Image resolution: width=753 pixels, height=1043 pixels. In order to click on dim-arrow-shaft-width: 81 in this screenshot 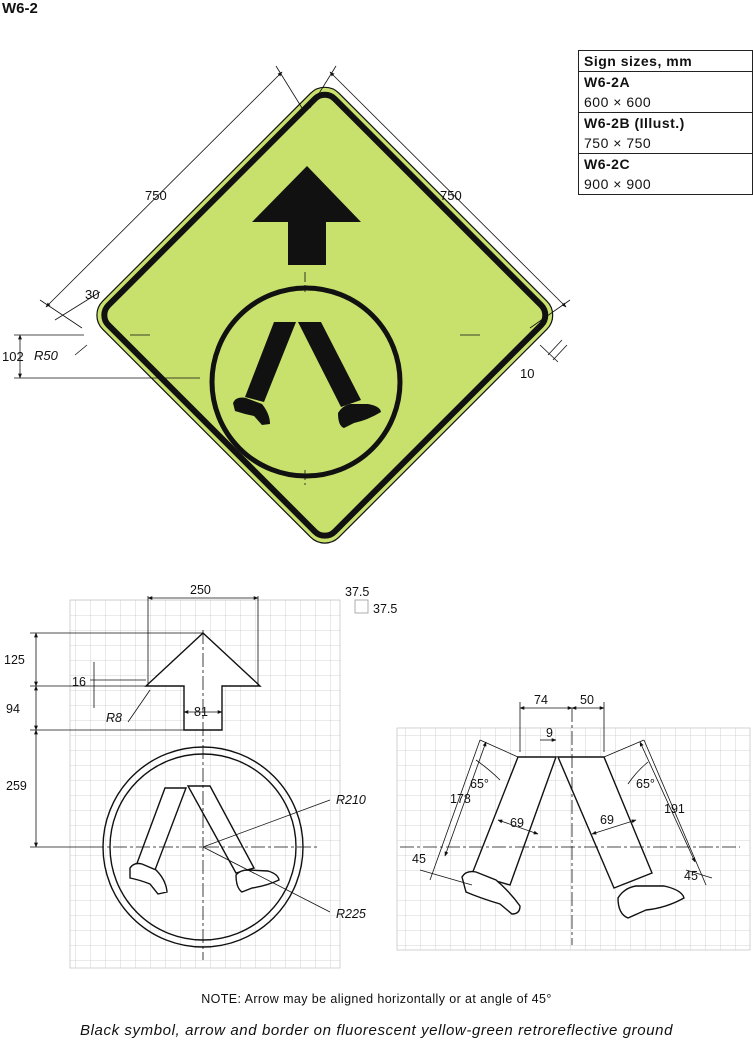, I will do `click(201, 712)`.